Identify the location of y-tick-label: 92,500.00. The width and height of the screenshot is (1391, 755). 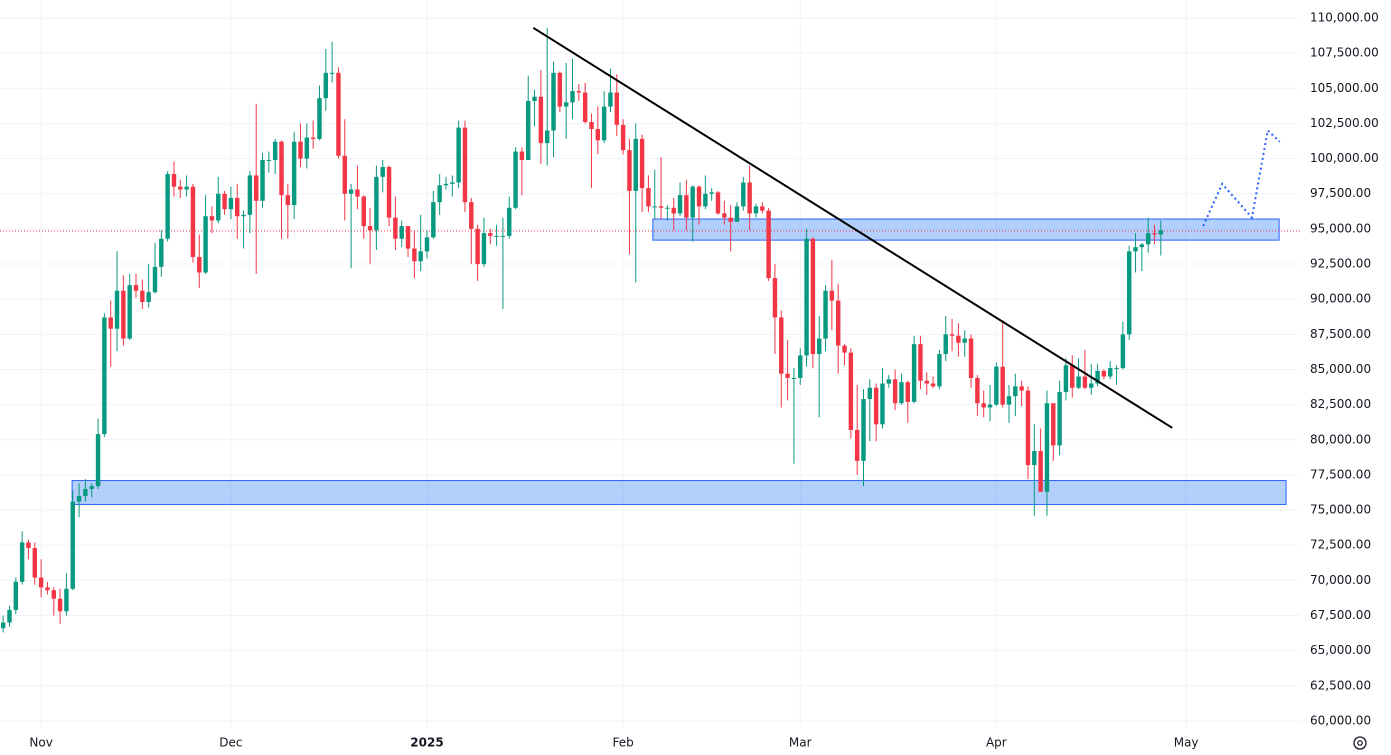
(1340, 264).